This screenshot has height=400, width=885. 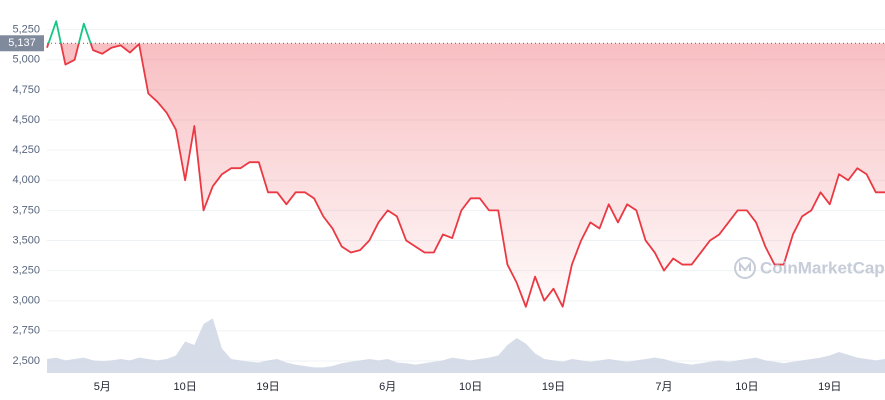 What do you see at coordinates (26, 120) in the screenshot?
I see `y-tick-label: 4,500` at bounding box center [26, 120].